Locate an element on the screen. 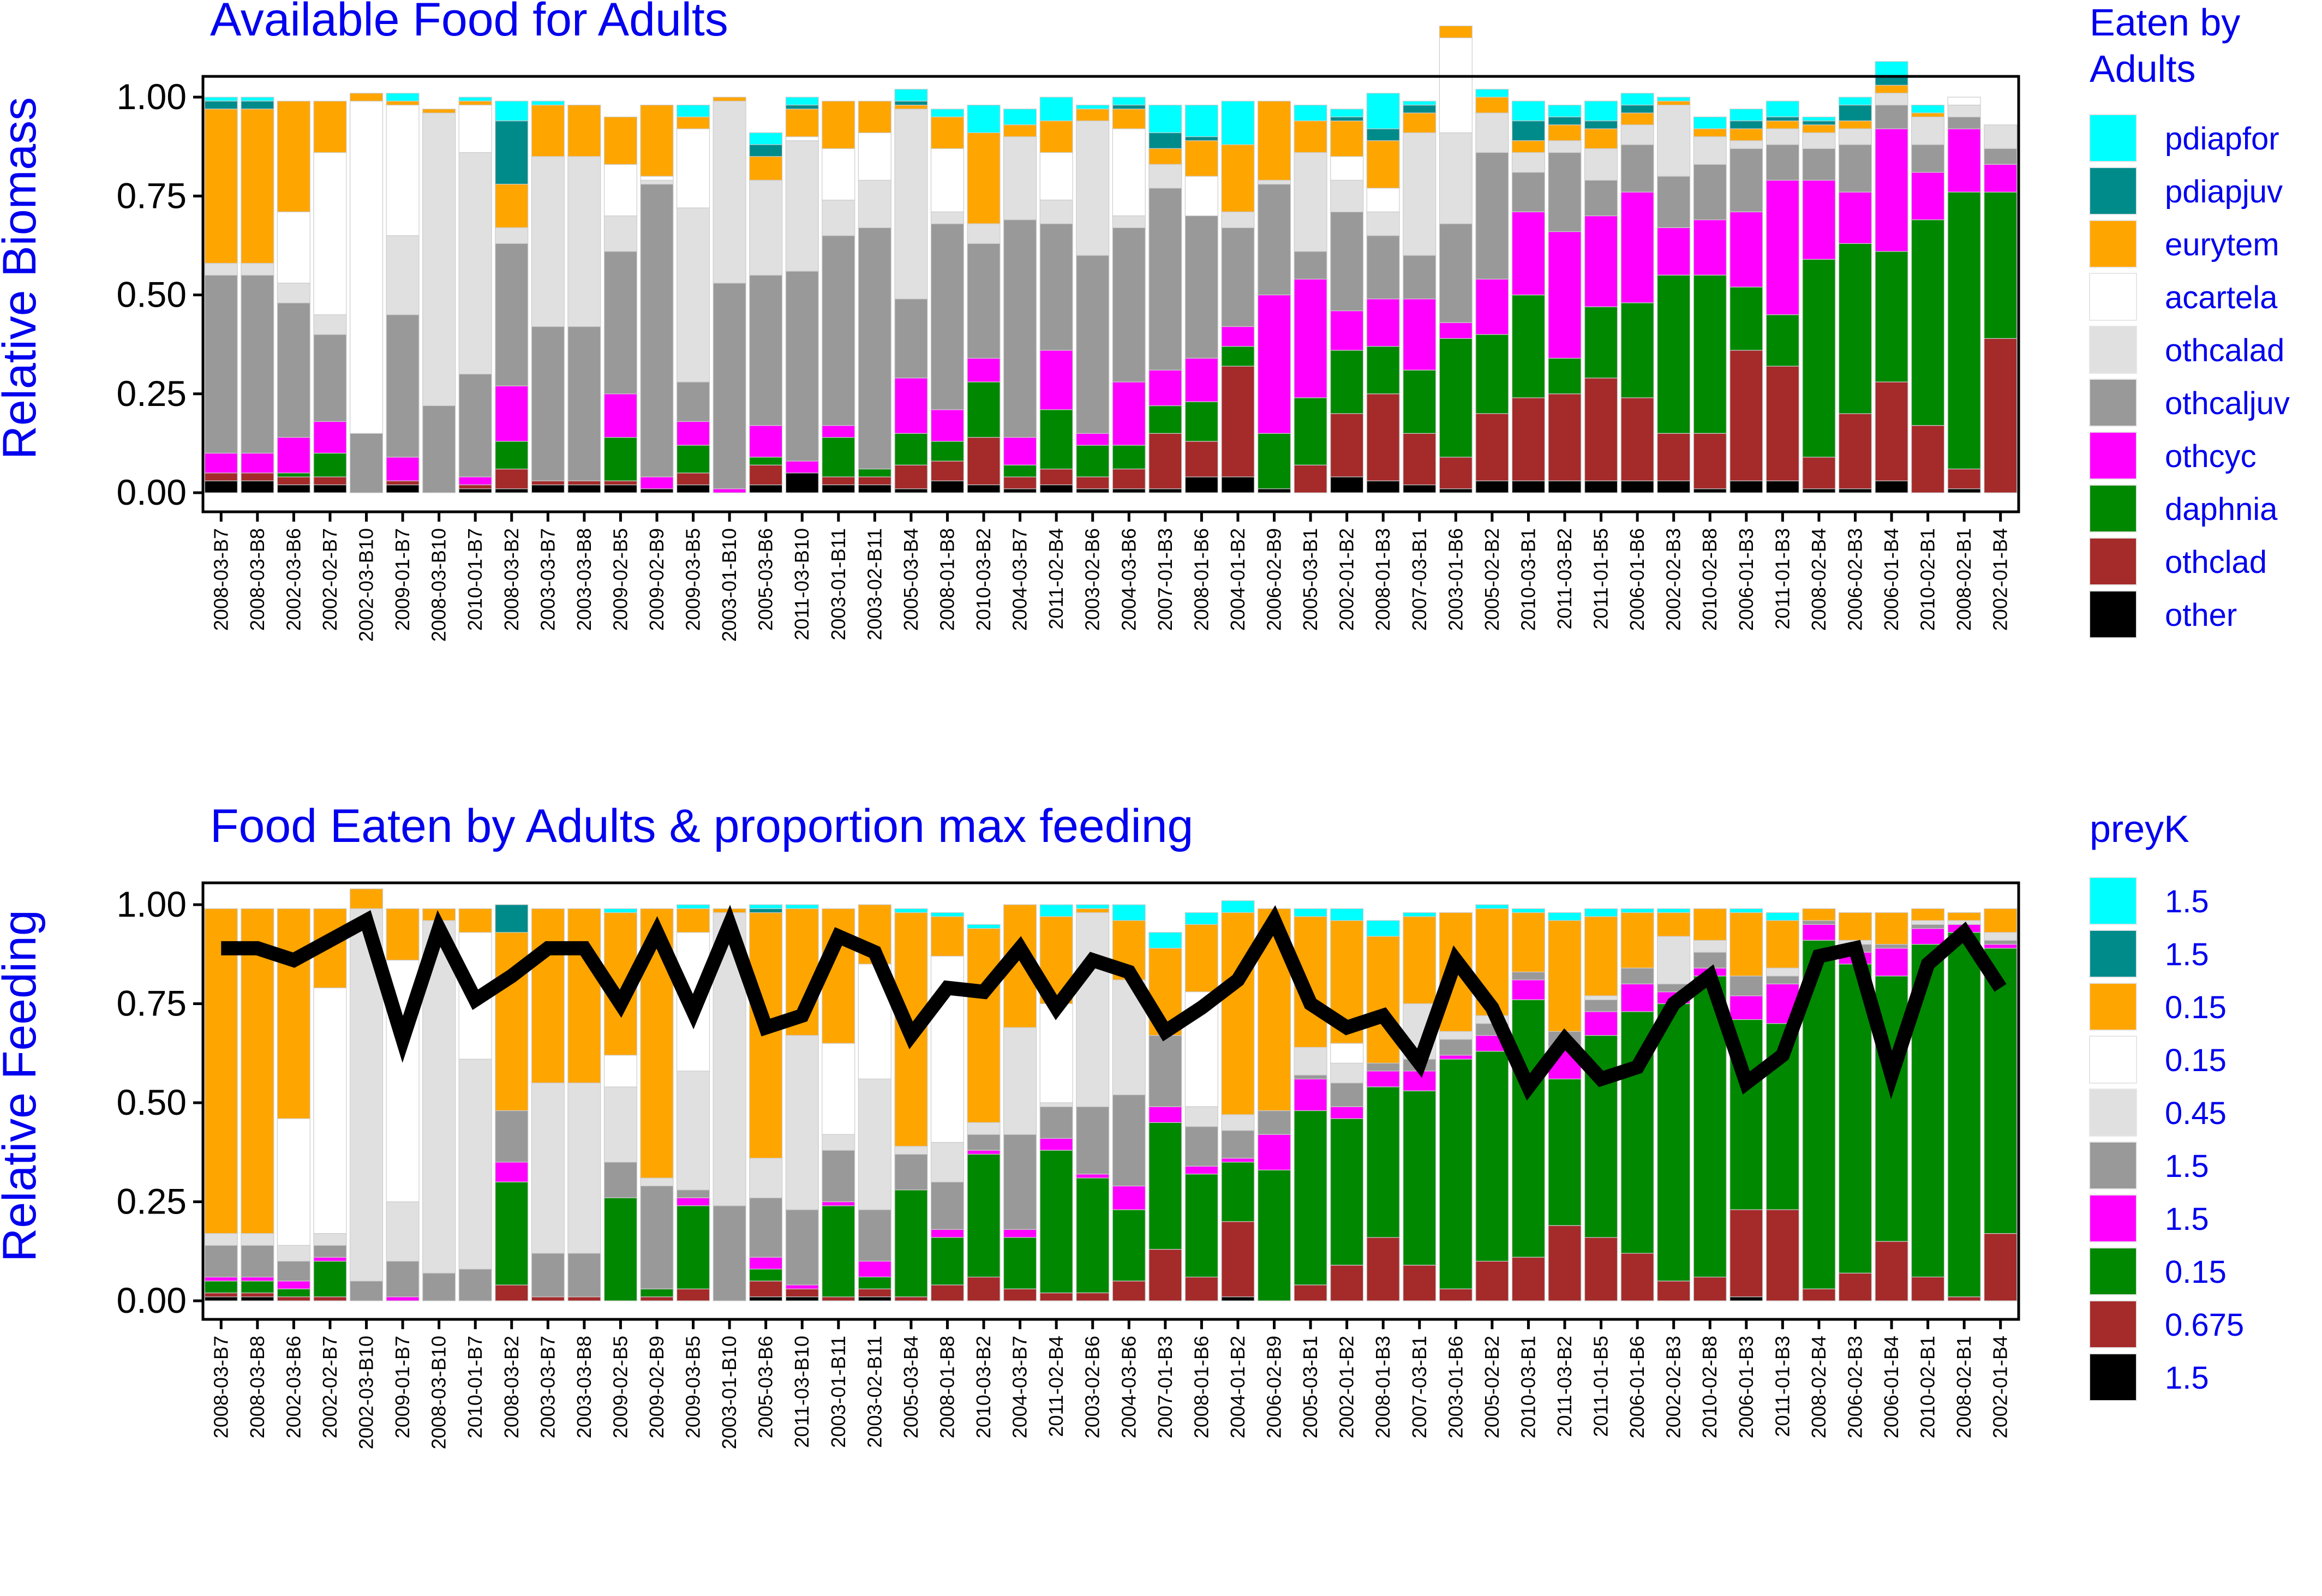  legend-label-othcyc: 1.5 is located at coordinates (2187, 1219).